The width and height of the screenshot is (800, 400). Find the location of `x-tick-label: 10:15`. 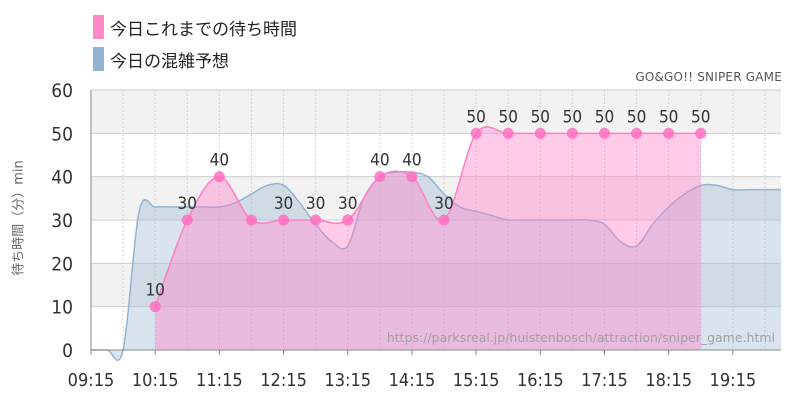

x-tick-label: 10:15 is located at coordinates (155, 380).